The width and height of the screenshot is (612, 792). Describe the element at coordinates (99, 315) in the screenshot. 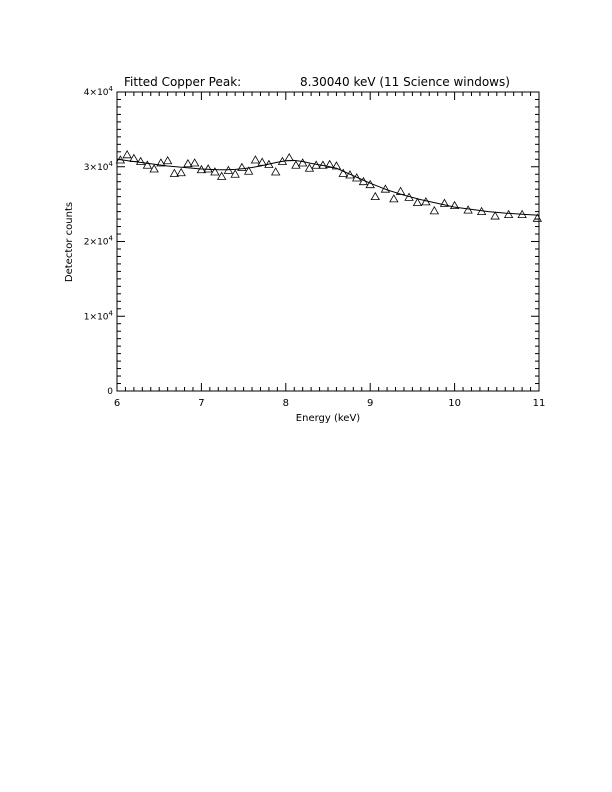

I see `y-tick-label: 1×10⁴` at that location.